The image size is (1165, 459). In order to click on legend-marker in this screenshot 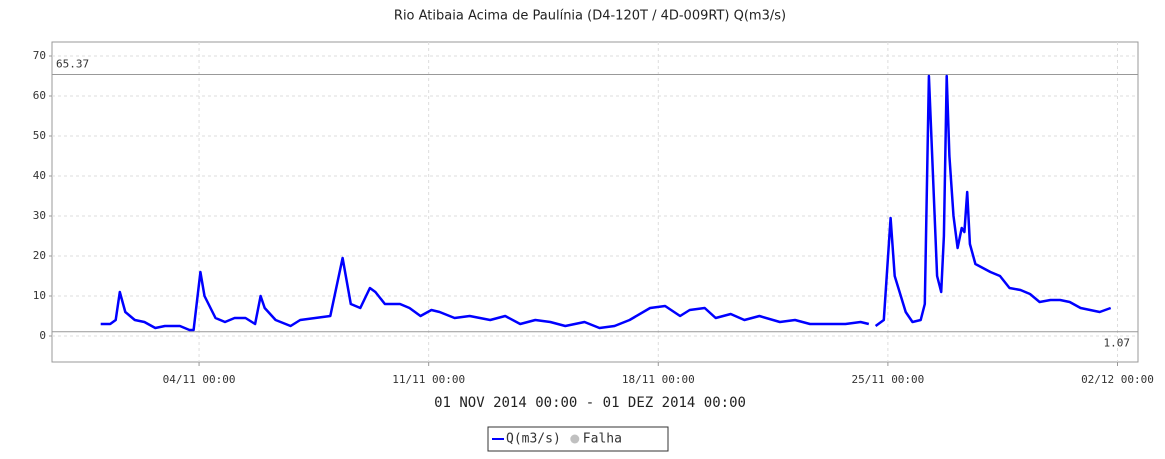, I will do `click(575, 439)`.